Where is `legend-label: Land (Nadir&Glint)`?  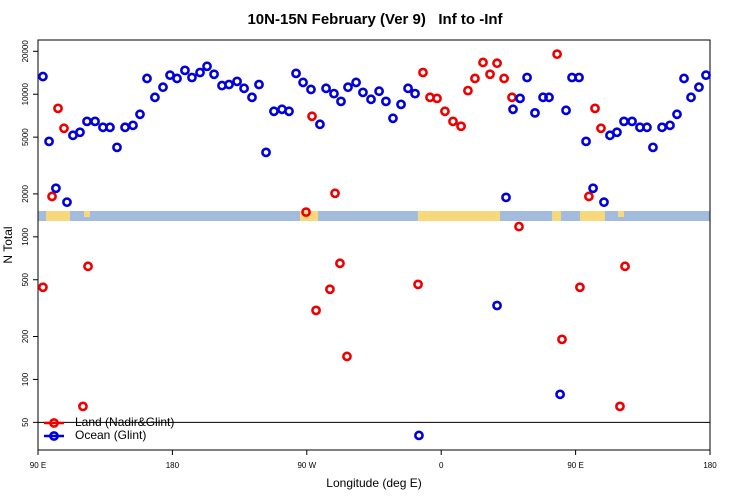
legend-label: Land (Nadir&Glint) is located at coordinates (124, 422).